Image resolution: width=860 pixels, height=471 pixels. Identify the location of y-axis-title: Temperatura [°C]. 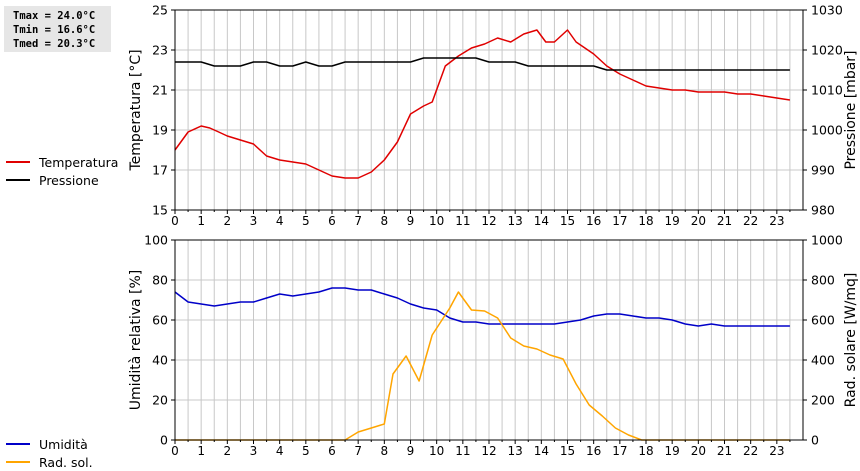
(136, 110).